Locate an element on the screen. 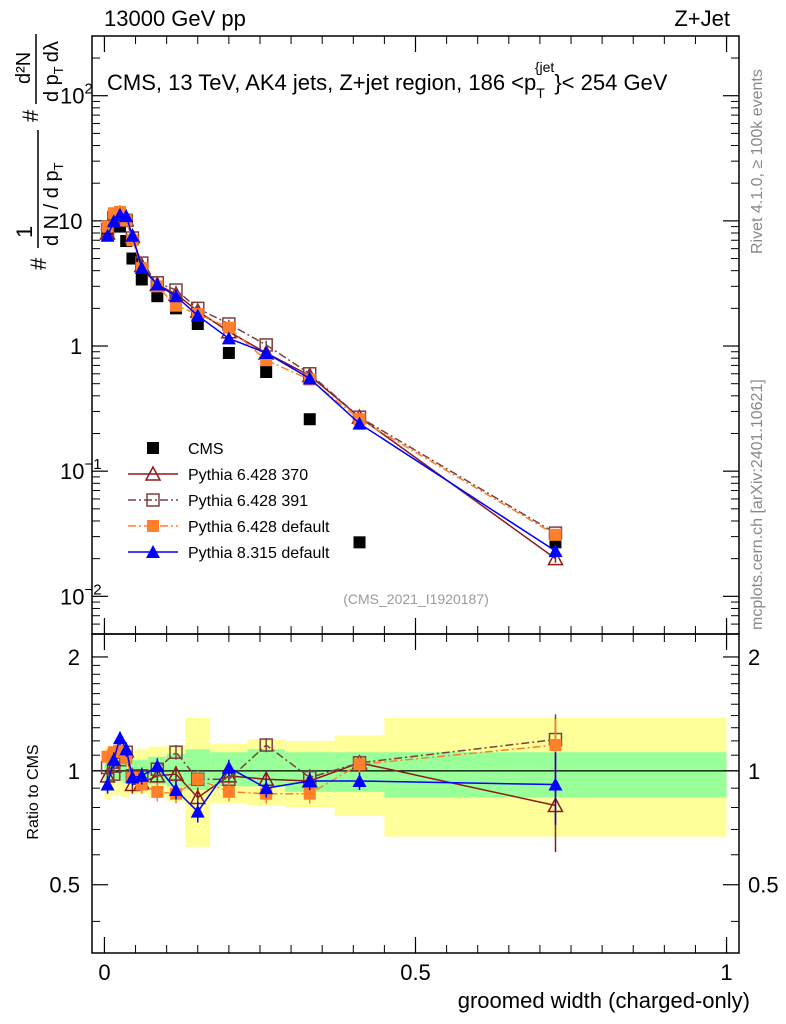 The height and width of the screenshot is (1024, 786). ylabel-dl: dλ is located at coordinates (52, 51).